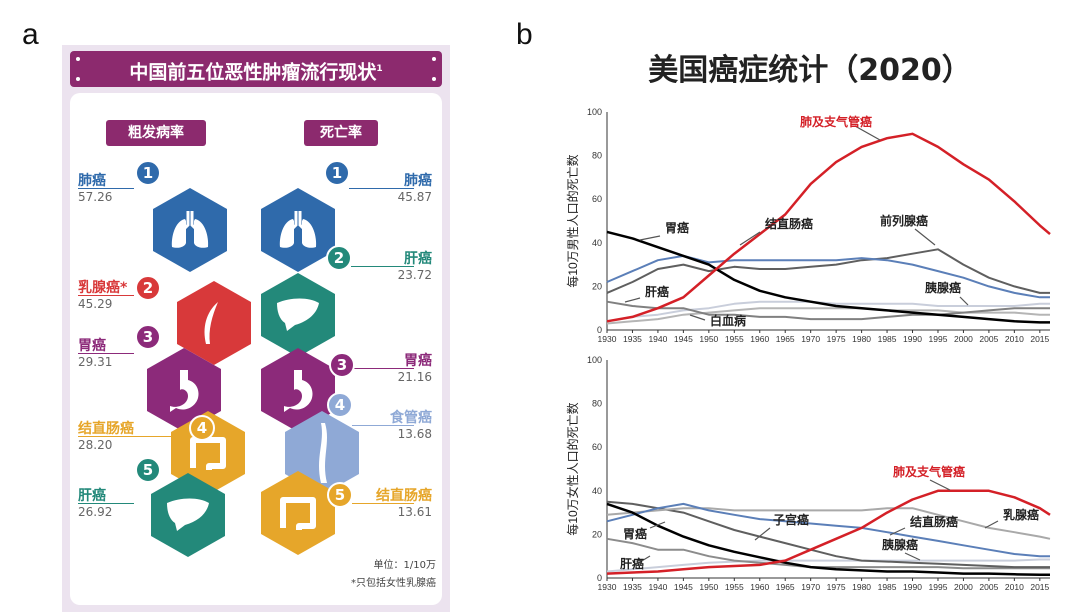 The image size is (1069, 612). Describe the element at coordinates (298, 513) in the screenshot. I see `colon-hexagon-icon` at that location.